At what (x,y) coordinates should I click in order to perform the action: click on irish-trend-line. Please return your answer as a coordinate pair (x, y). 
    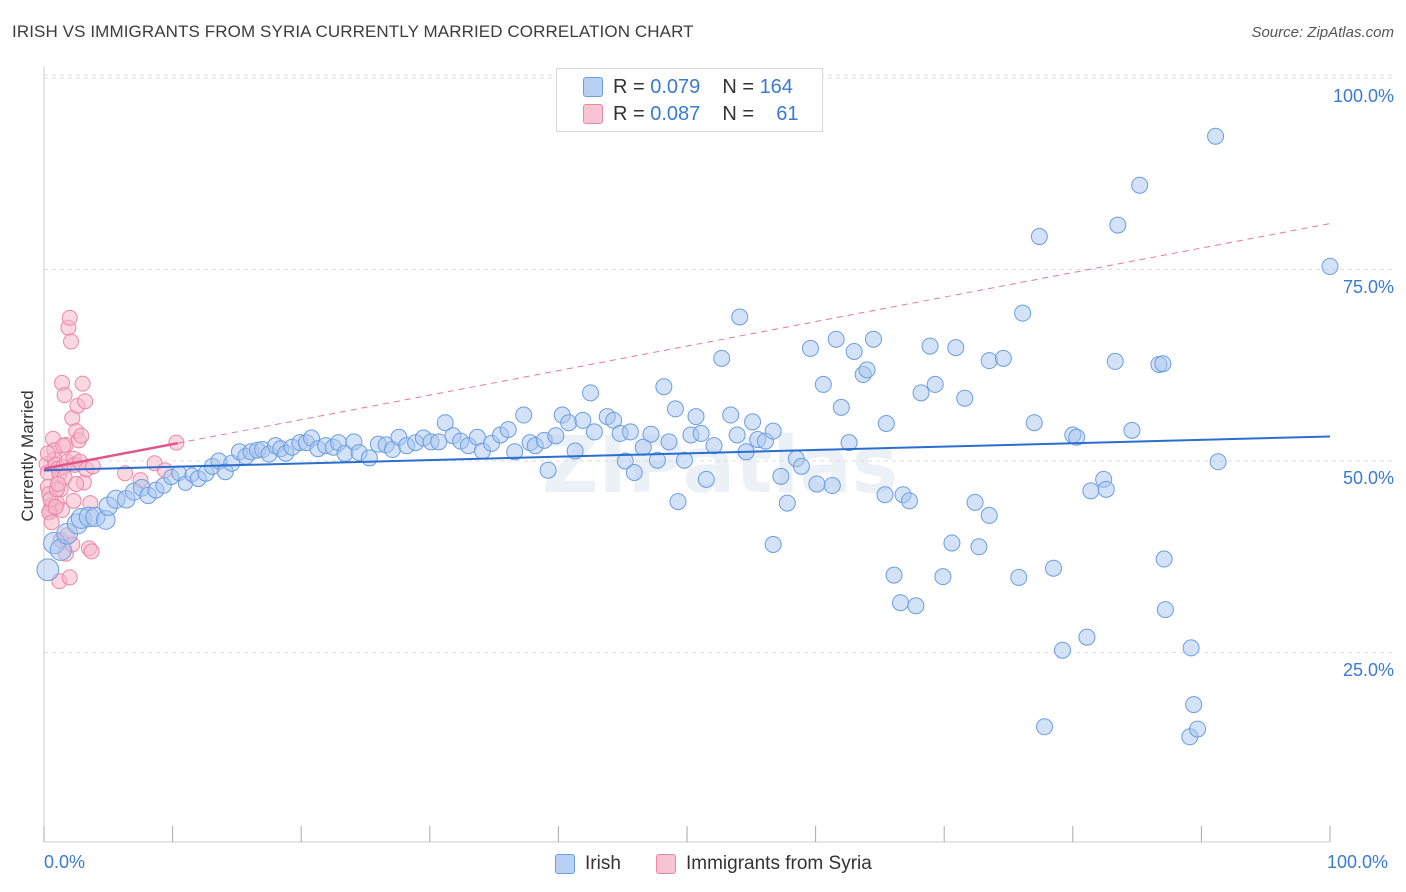
    Looking at the image, I should click on (687, 453).